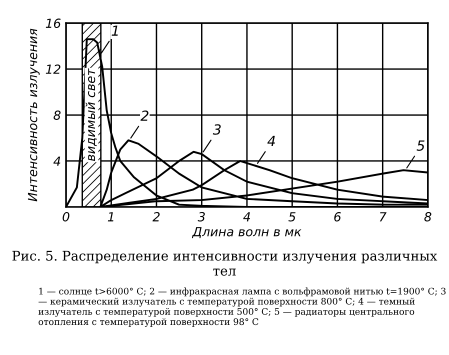 The image size is (449, 355). Describe the element at coordinates (91, 114) in the screenshot. I see `band-label: видимый свет` at that location.